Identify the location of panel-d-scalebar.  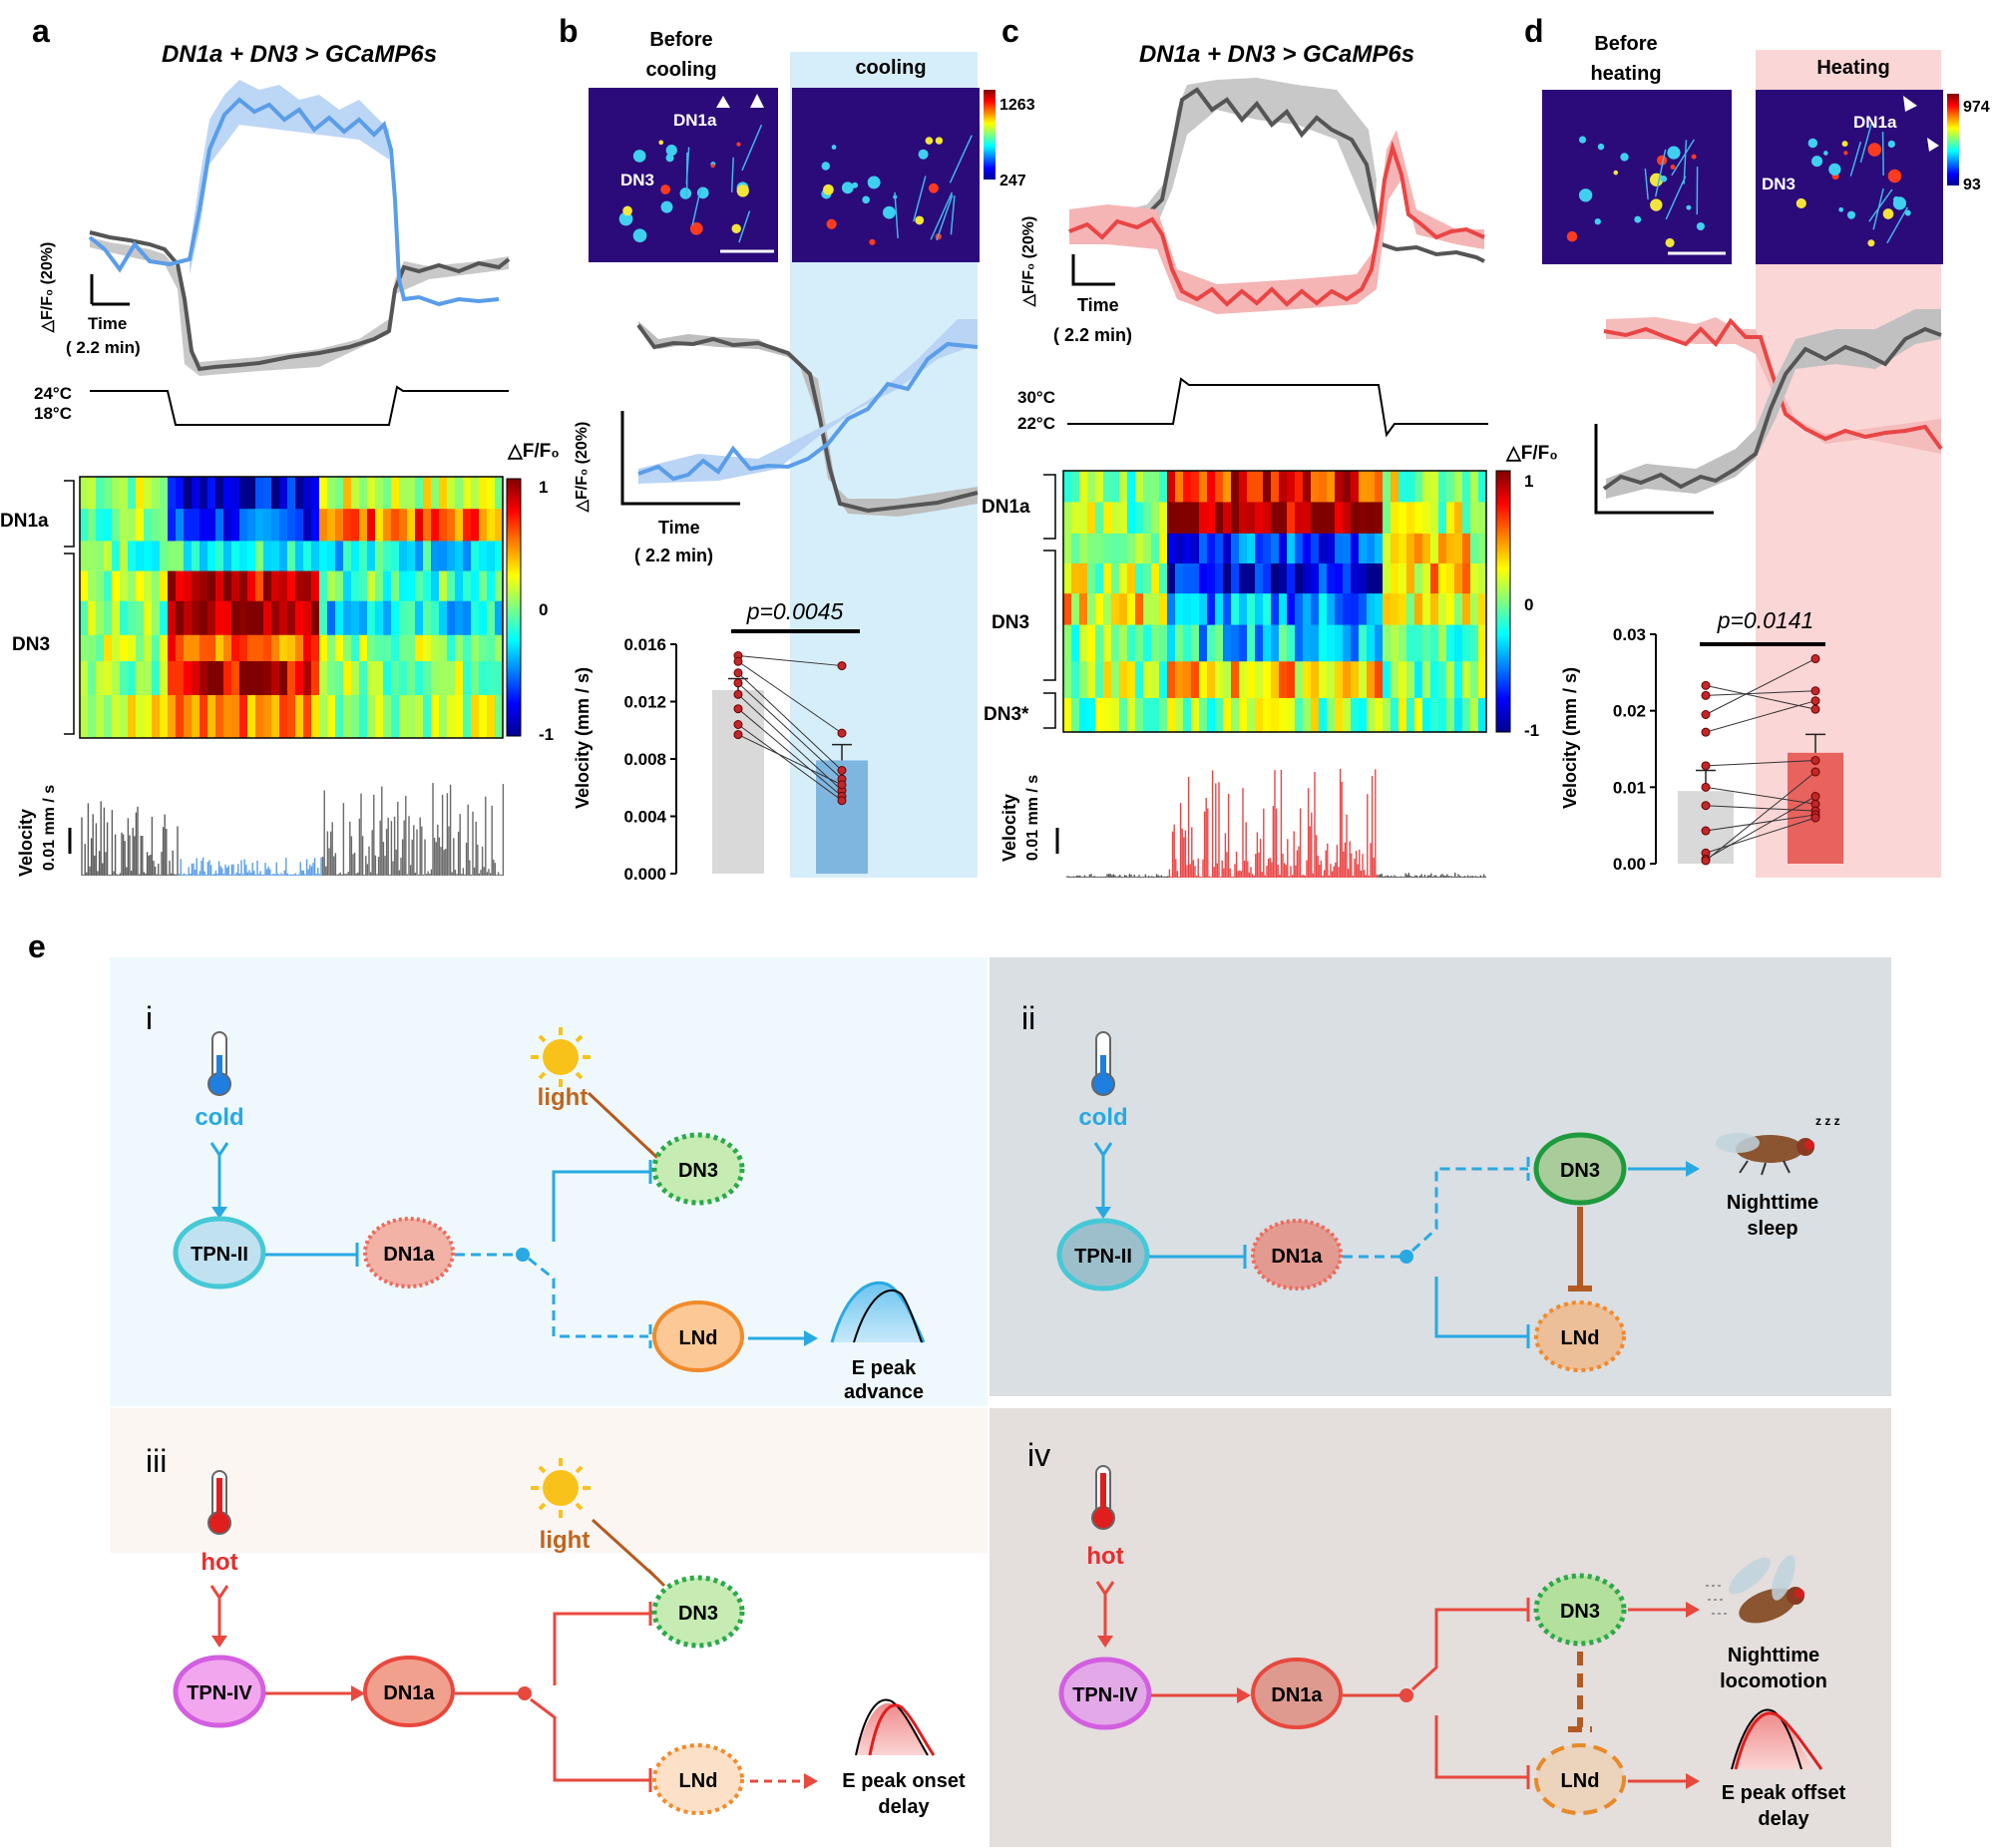
(1654, 469).